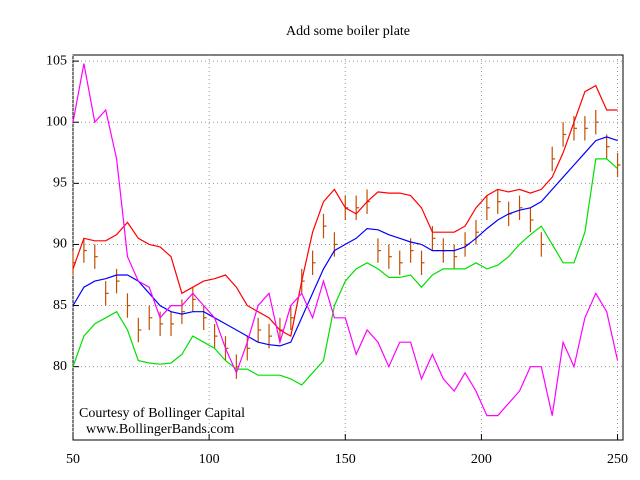  What do you see at coordinates (56, 121) in the screenshot?
I see `y-tick-label: 100` at bounding box center [56, 121].